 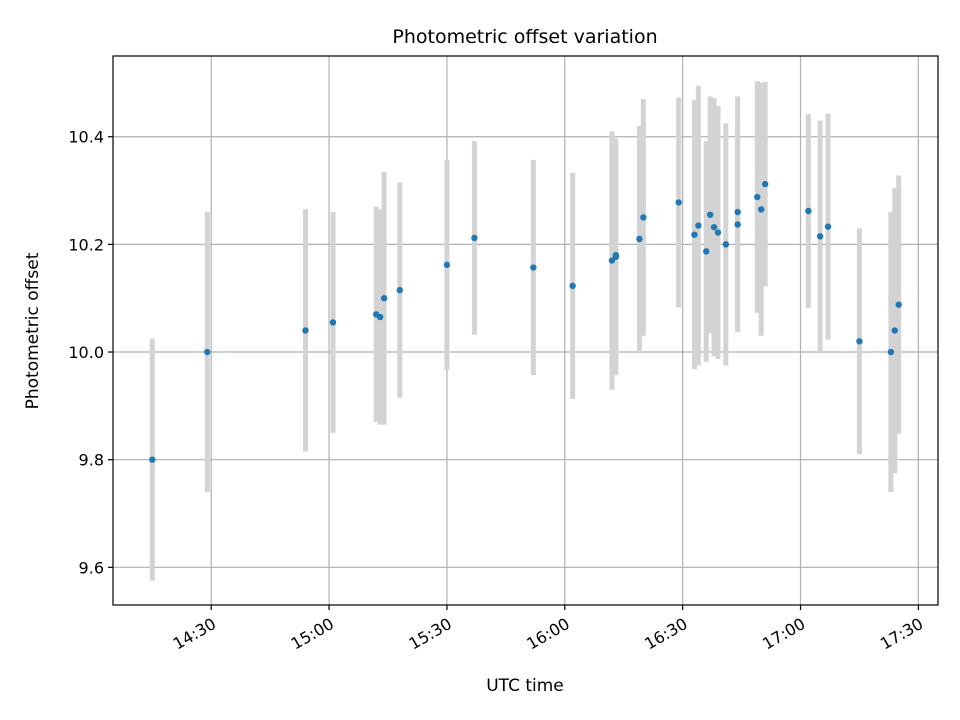 I want to click on y-tick-label: 10.0, so click(x=86, y=352).